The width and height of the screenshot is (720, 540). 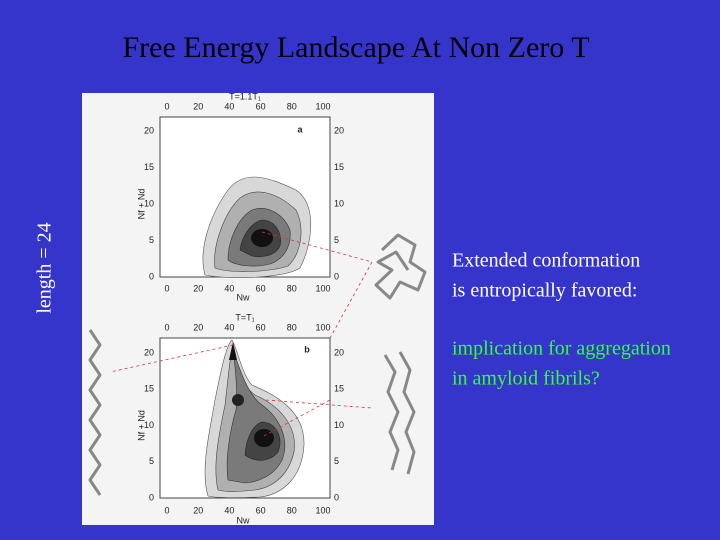 What do you see at coordinates (545, 291) in the screenshot?
I see `body-text-line: is entropically favored:` at bounding box center [545, 291].